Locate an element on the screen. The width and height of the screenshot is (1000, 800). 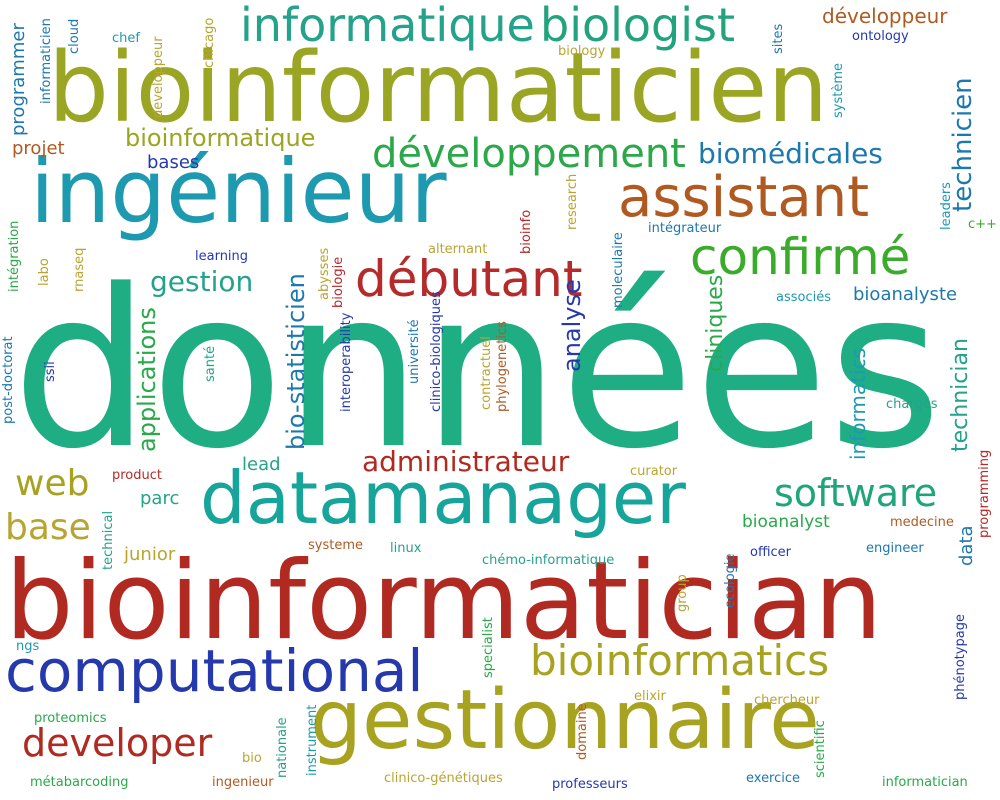
word-ingenieur: ingénieur is located at coordinates (238, 191).